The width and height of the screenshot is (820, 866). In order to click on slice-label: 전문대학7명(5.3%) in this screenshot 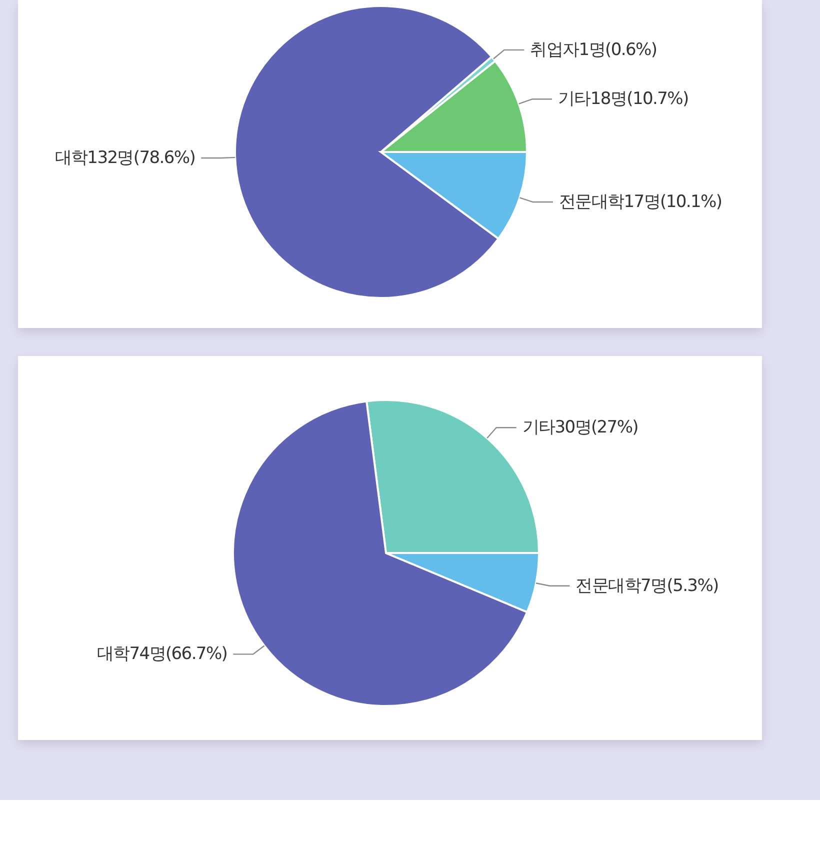, I will do `click(647, 586)`.